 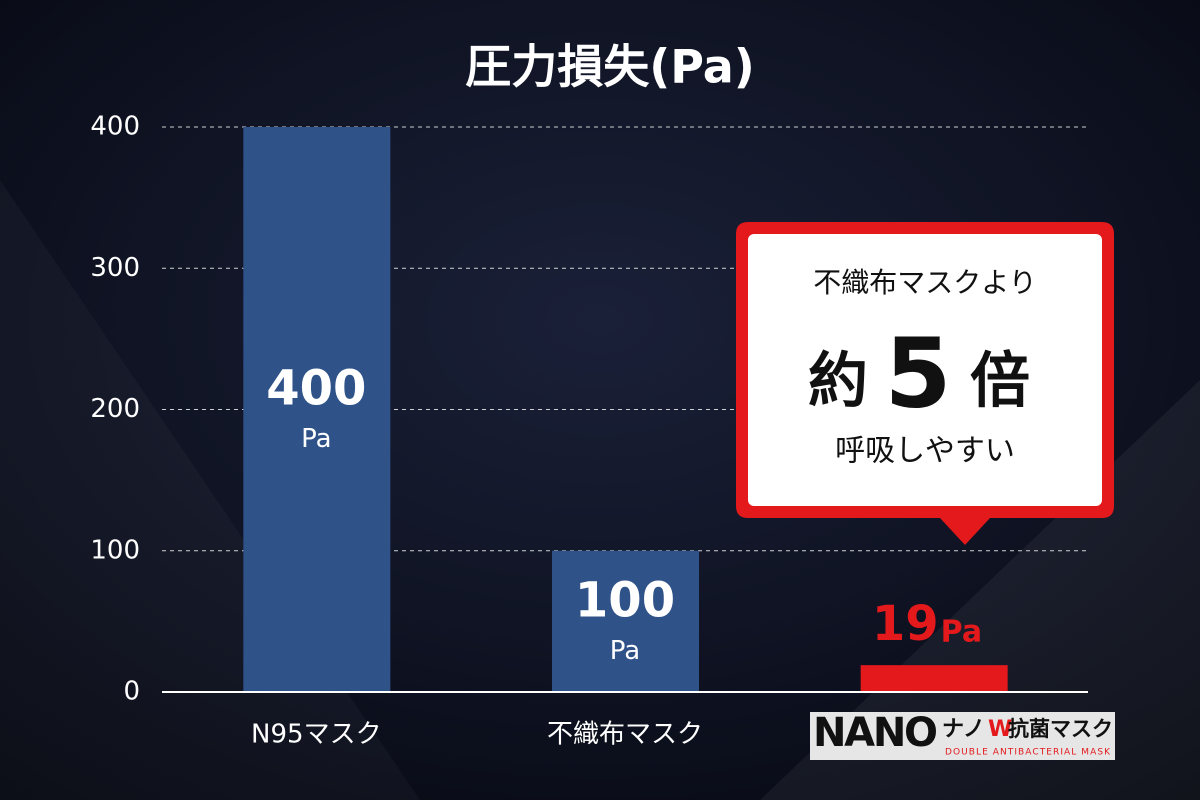 What do you see at coordinates (963, 729) in the screenshot?
I see `logo-kana: ナノ` at bounding box center [963, 729].